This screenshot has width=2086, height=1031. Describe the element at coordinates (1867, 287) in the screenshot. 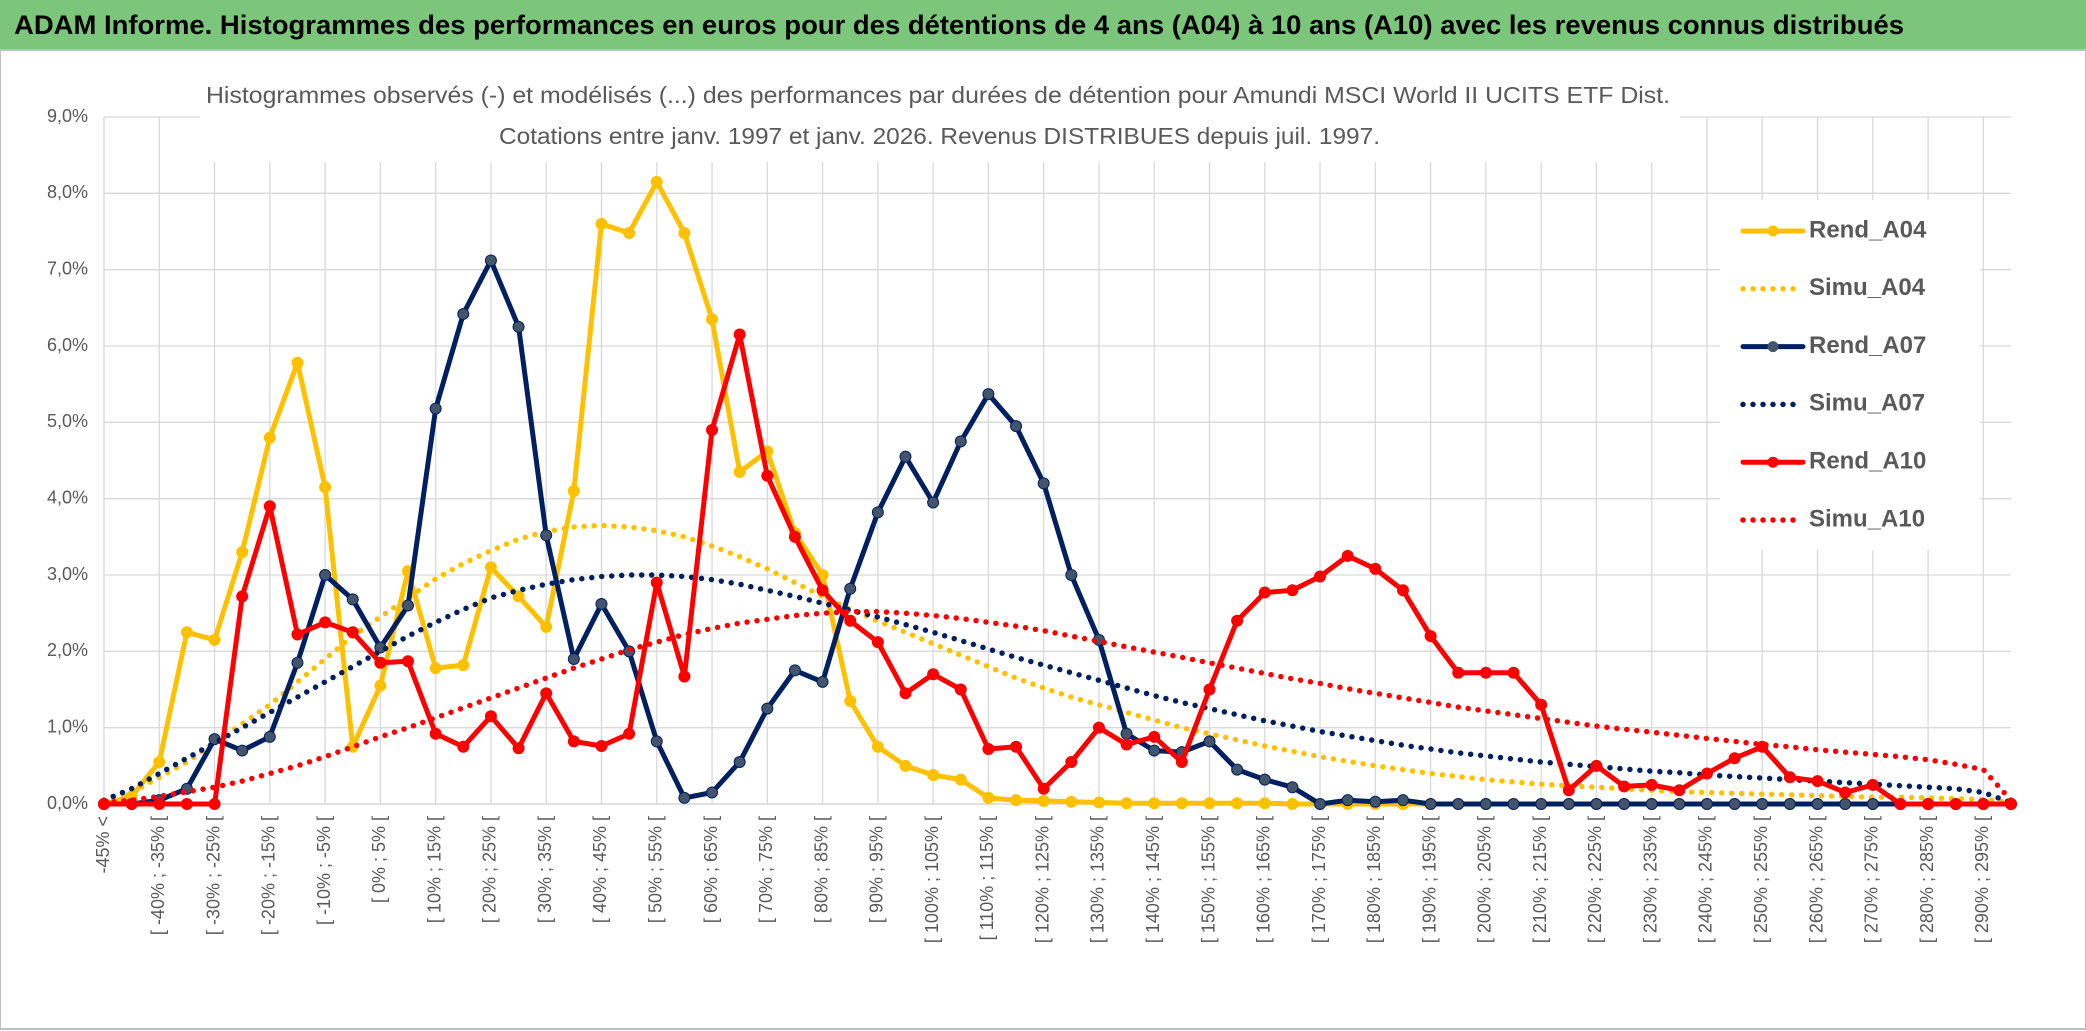

I see `legend-label: Simu_A04` at that location.